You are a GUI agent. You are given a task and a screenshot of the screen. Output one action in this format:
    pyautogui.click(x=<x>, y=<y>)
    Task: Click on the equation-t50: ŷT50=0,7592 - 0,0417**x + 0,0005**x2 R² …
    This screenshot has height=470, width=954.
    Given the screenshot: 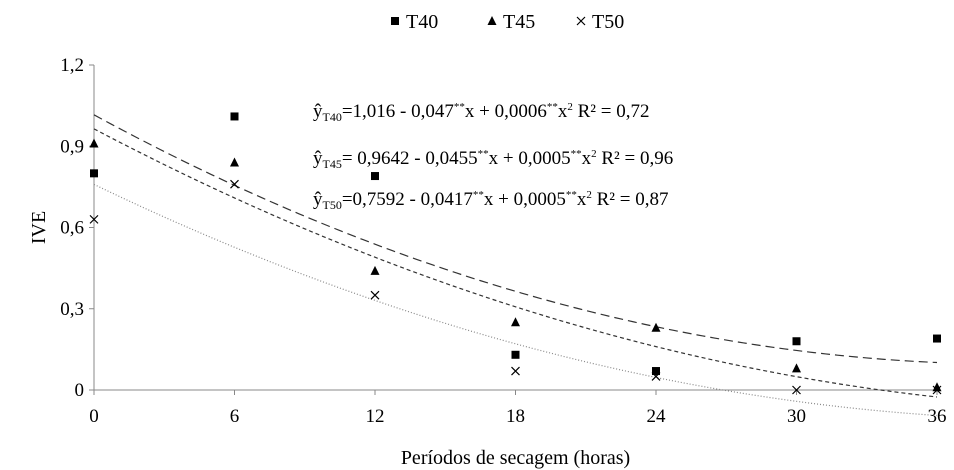 What is the action you would take?
    pyautogui.click(x=490, y=200)
    